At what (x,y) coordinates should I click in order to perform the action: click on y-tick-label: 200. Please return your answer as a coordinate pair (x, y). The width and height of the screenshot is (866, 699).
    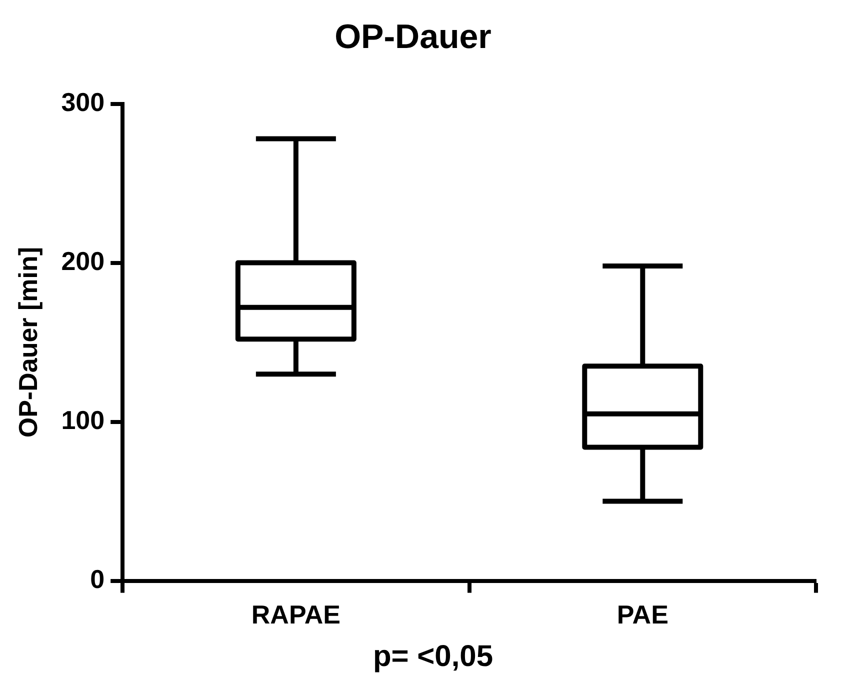
    Looking at the image, I should click on (83, 261).